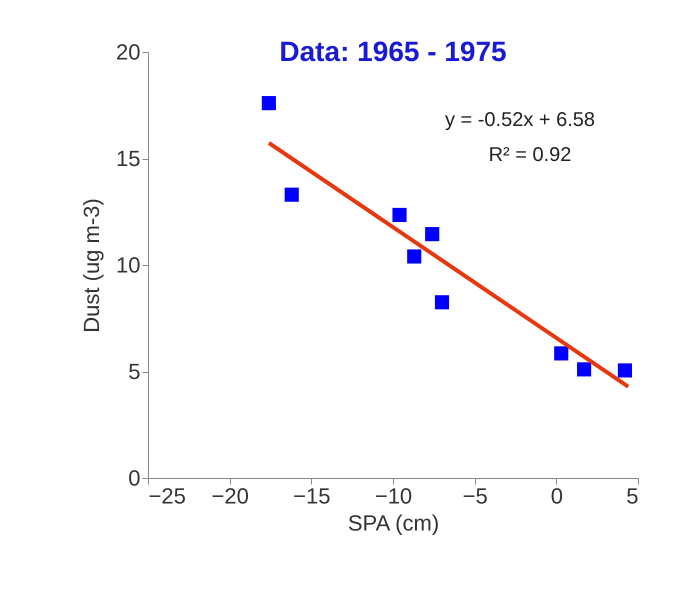 This screenshot has width=677, height=595. What do you see at coordinates (394, 523) in the screenshot?
I see `x-axis-title: SPA (cm)` at bounding box center [394, 523].